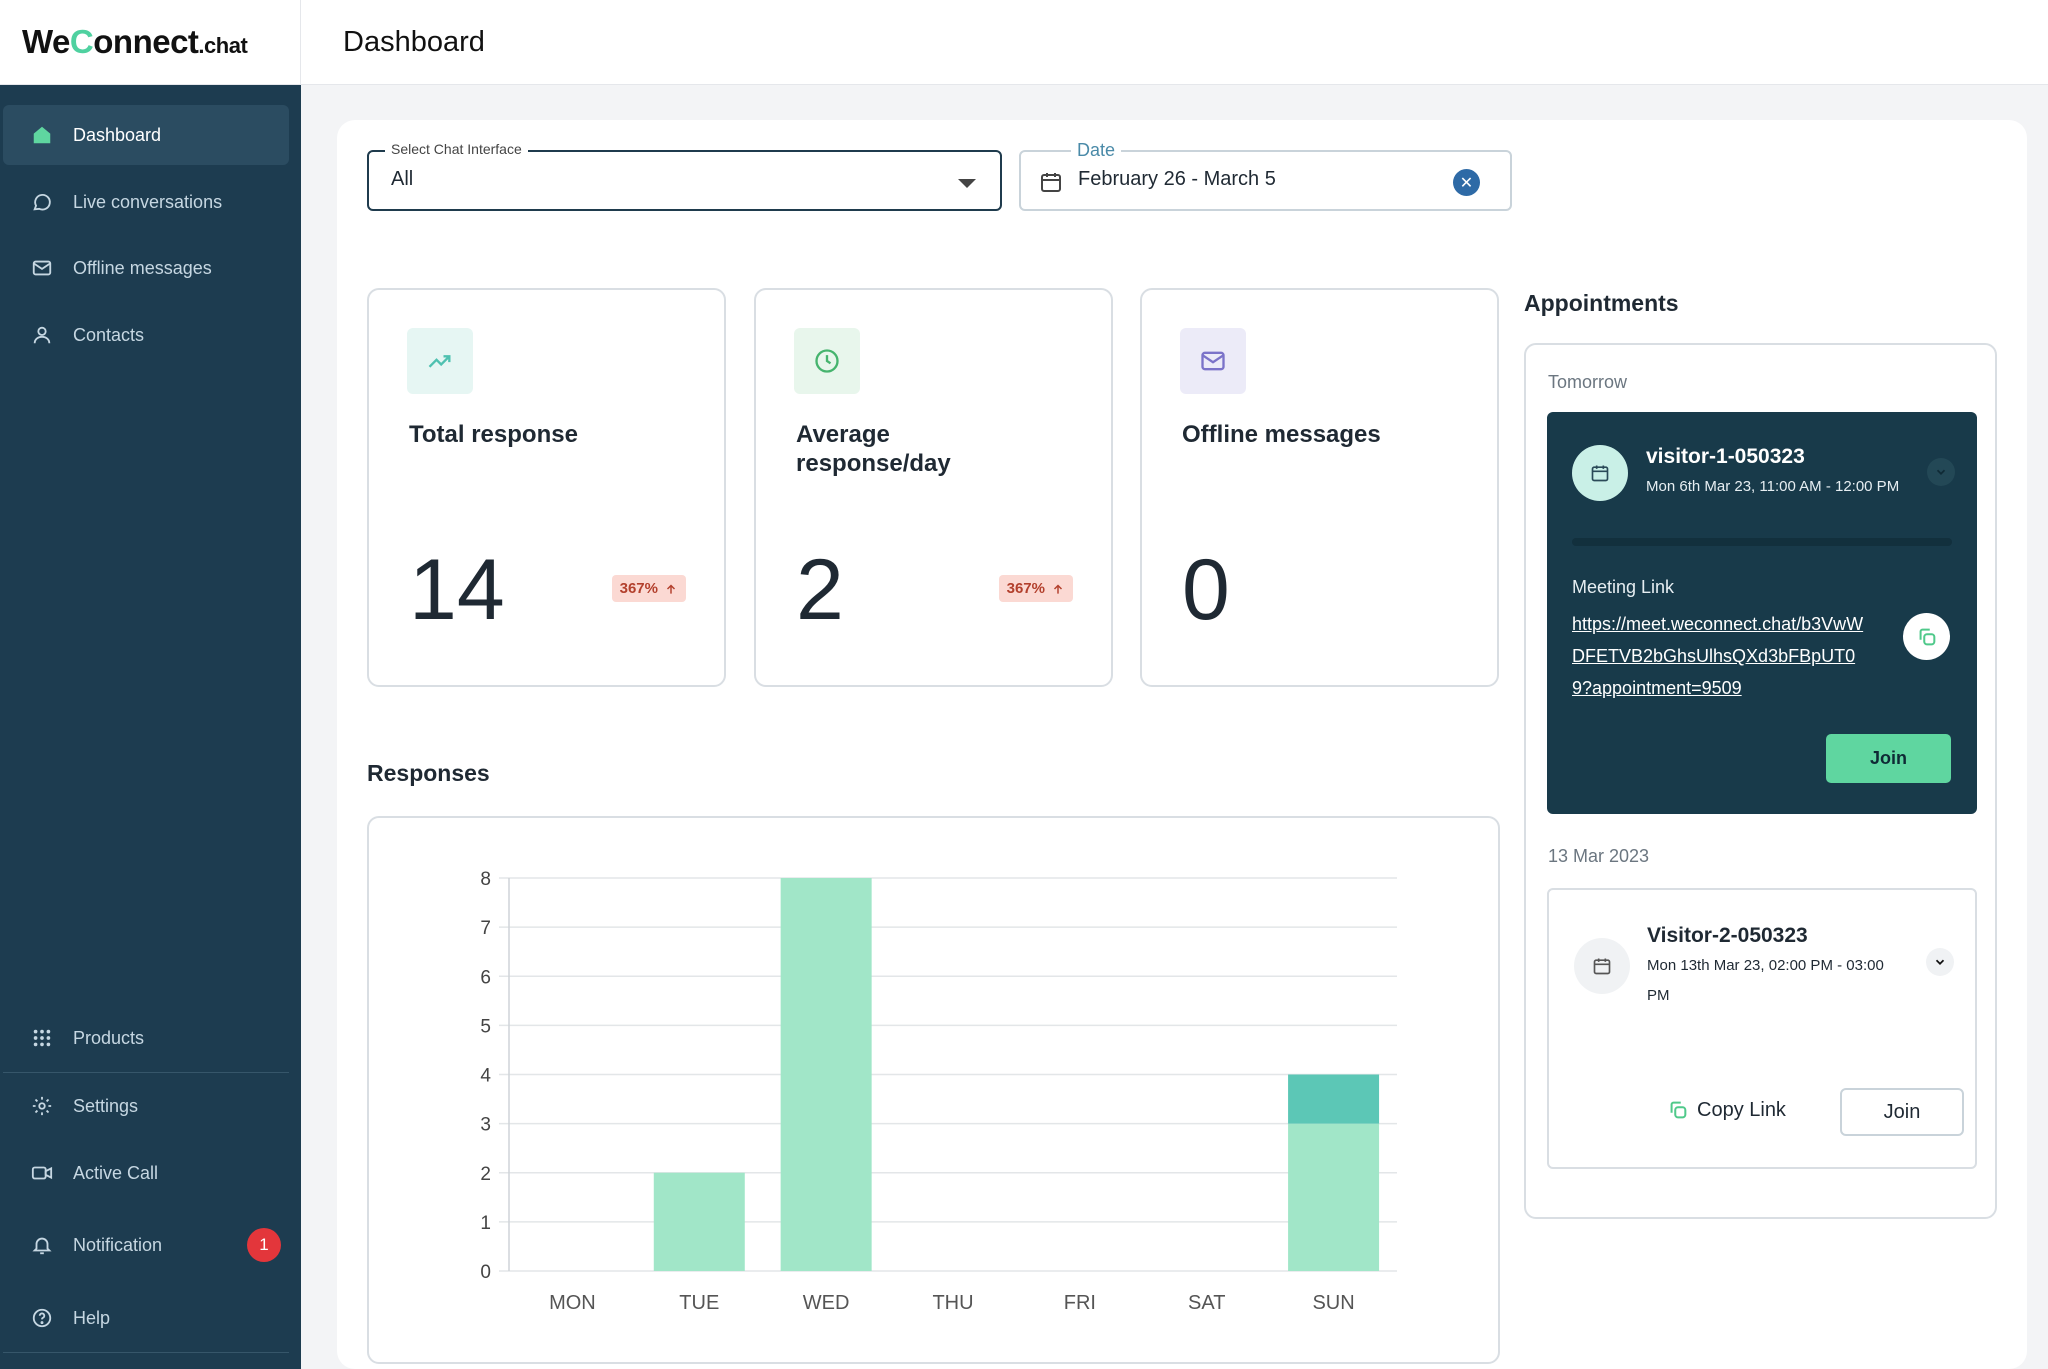 Image resolution: width=2048 pixels, height=1369 pixels. What do you see at coordinates (146, 1318) in the screenshot?
I see `sidebar-item-help: Help` at bounding box center [146, 1318].